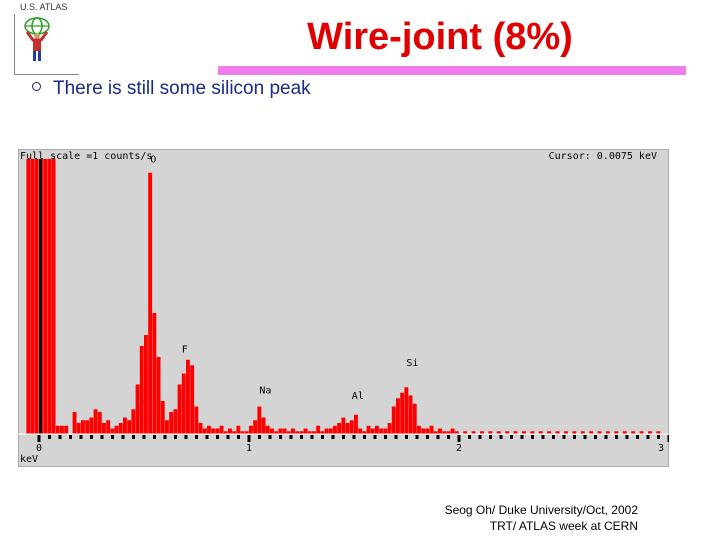 The width and height of the screenshot is (720, 540). Describe the element at coordinates (265, 391) in the screenshot. I see `peak-label: Na` at that location.